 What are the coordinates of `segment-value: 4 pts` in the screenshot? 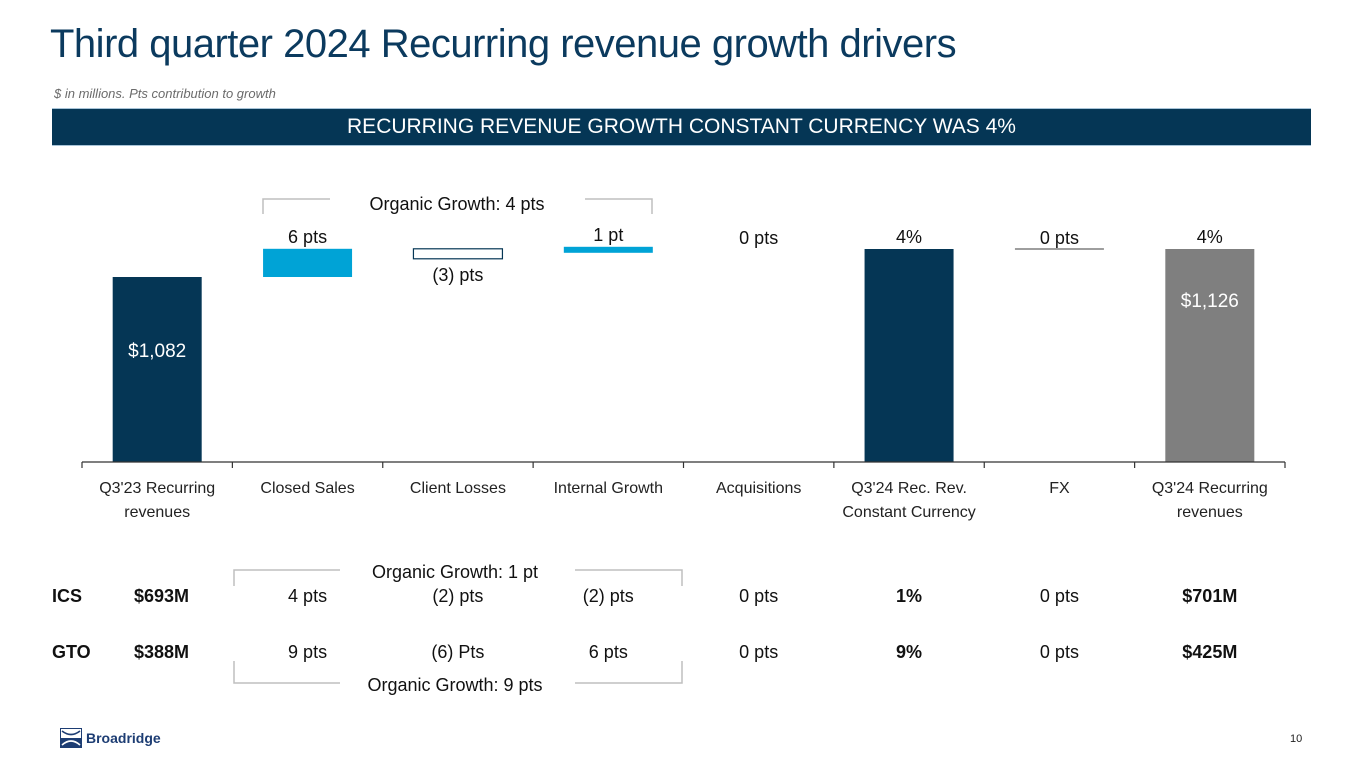 It's located at (308, 596).